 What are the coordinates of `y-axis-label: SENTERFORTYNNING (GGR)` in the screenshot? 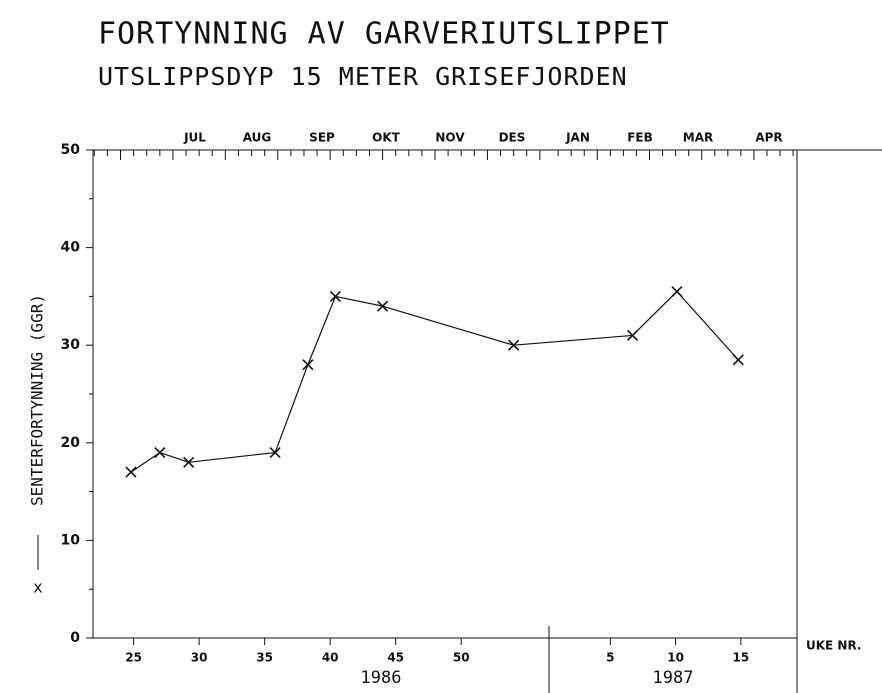 It's located at (37, 400).